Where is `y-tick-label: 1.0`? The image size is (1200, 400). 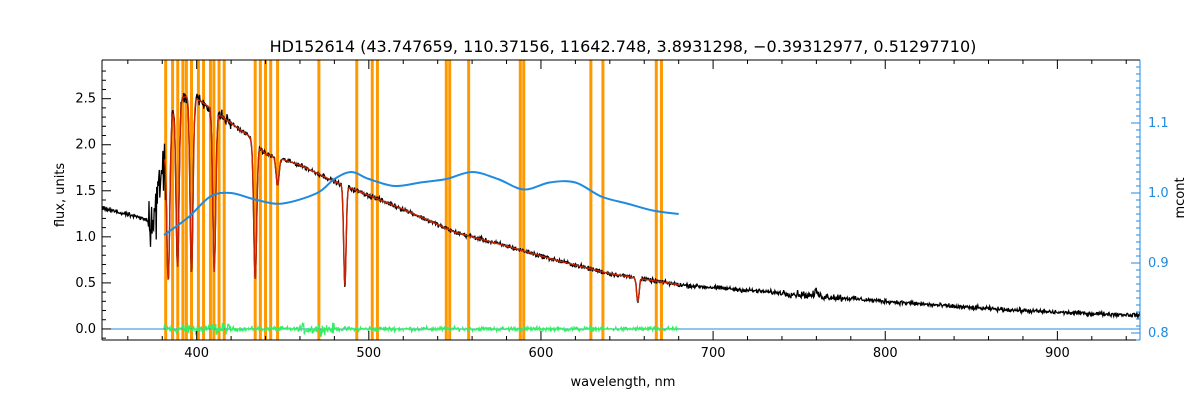 y-tick-label: 1.0 is located at coordinates (85, 237).